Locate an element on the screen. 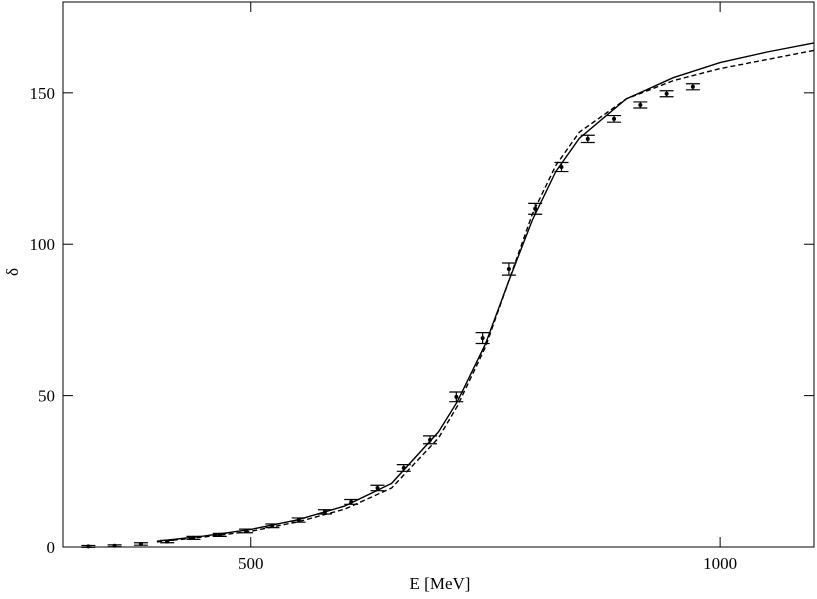 The height and width of the screenshot is (599, 817). x-tick-label: 1000 is located at coordinates (720, 563).